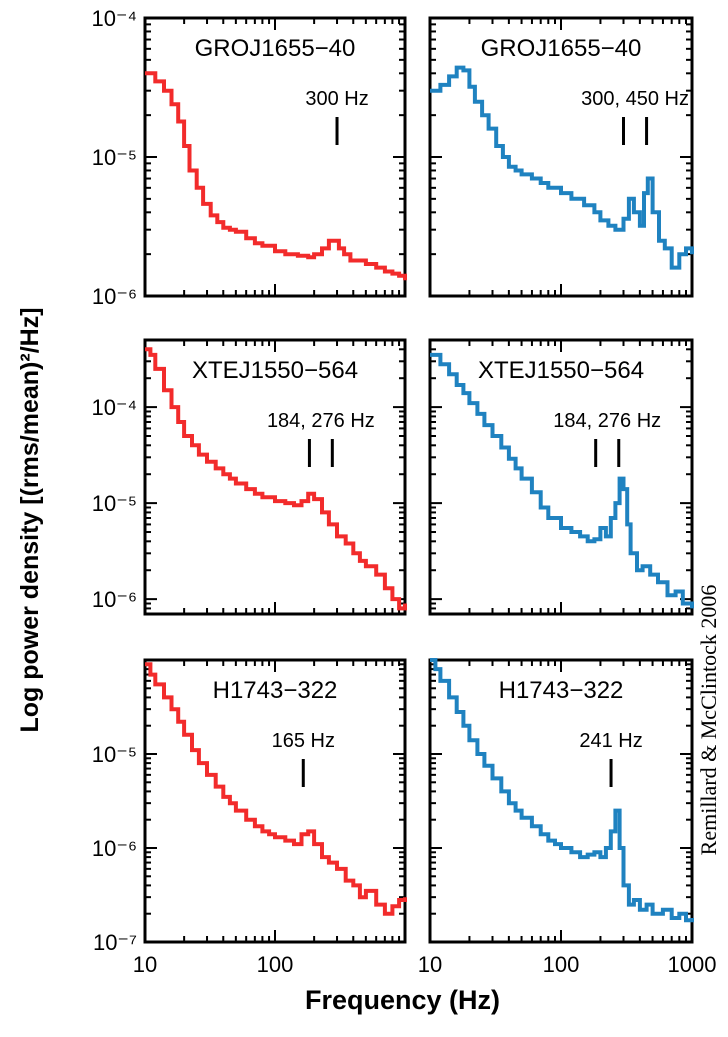 The width and height of the screenshot is (728, 1037). What do you see at coordinates (403, 1000) in the screenshot?
I see `x-axis-label: Frequency (Hz)` at bounding box center [403, 1000].